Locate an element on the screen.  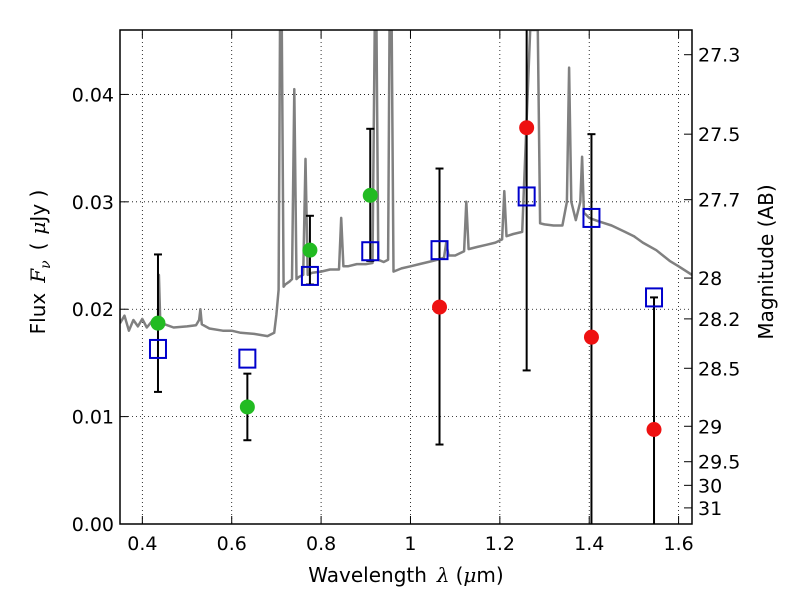
y-tick-label: 0.02 is located at coordinates (93, 310).